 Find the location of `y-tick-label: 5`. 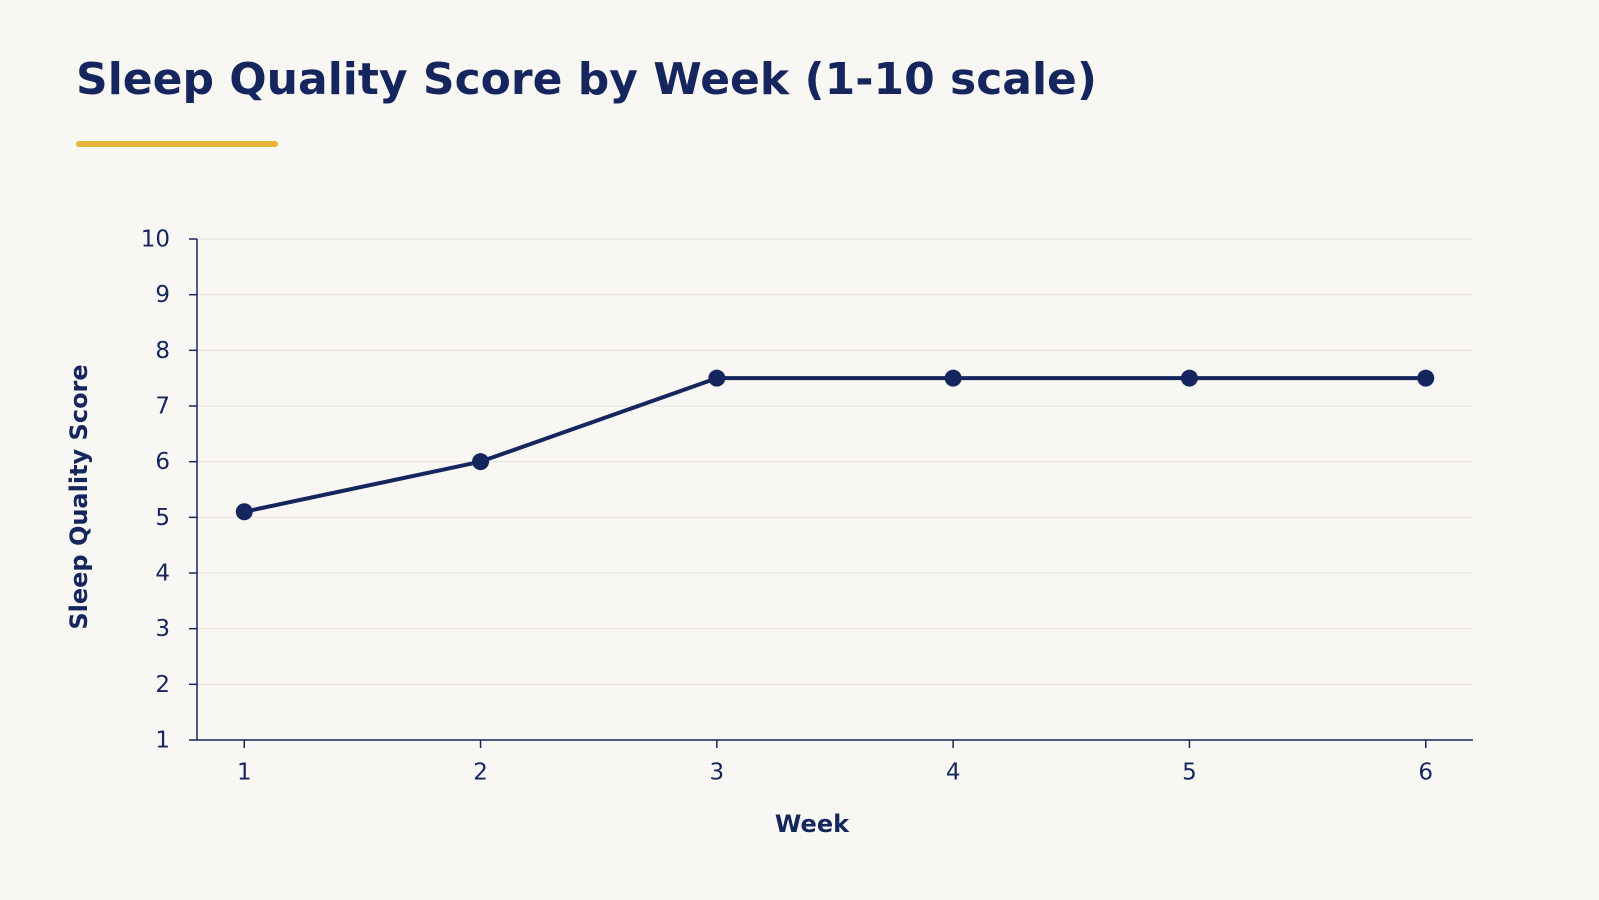

y-tick-label: 5 is located at coordinates (162, 518).